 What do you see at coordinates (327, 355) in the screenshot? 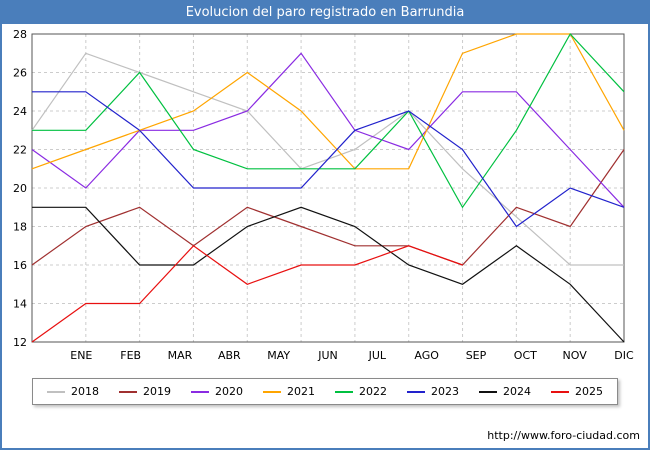
I see `x-tick-label: JUN` at bounding box center [327, 355].